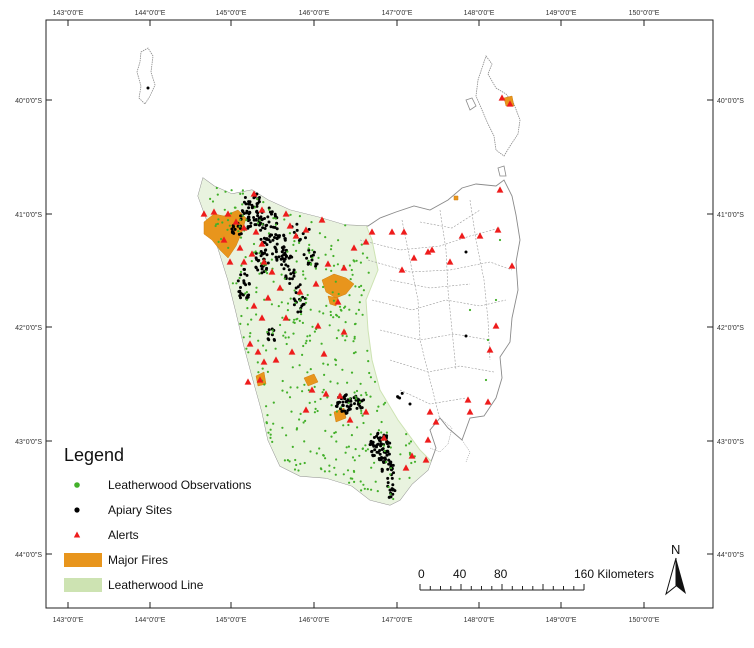 This screenshot has width=754, height=648. I want to click on lat-label-left: 43°0'0"S, so click(28, 442).